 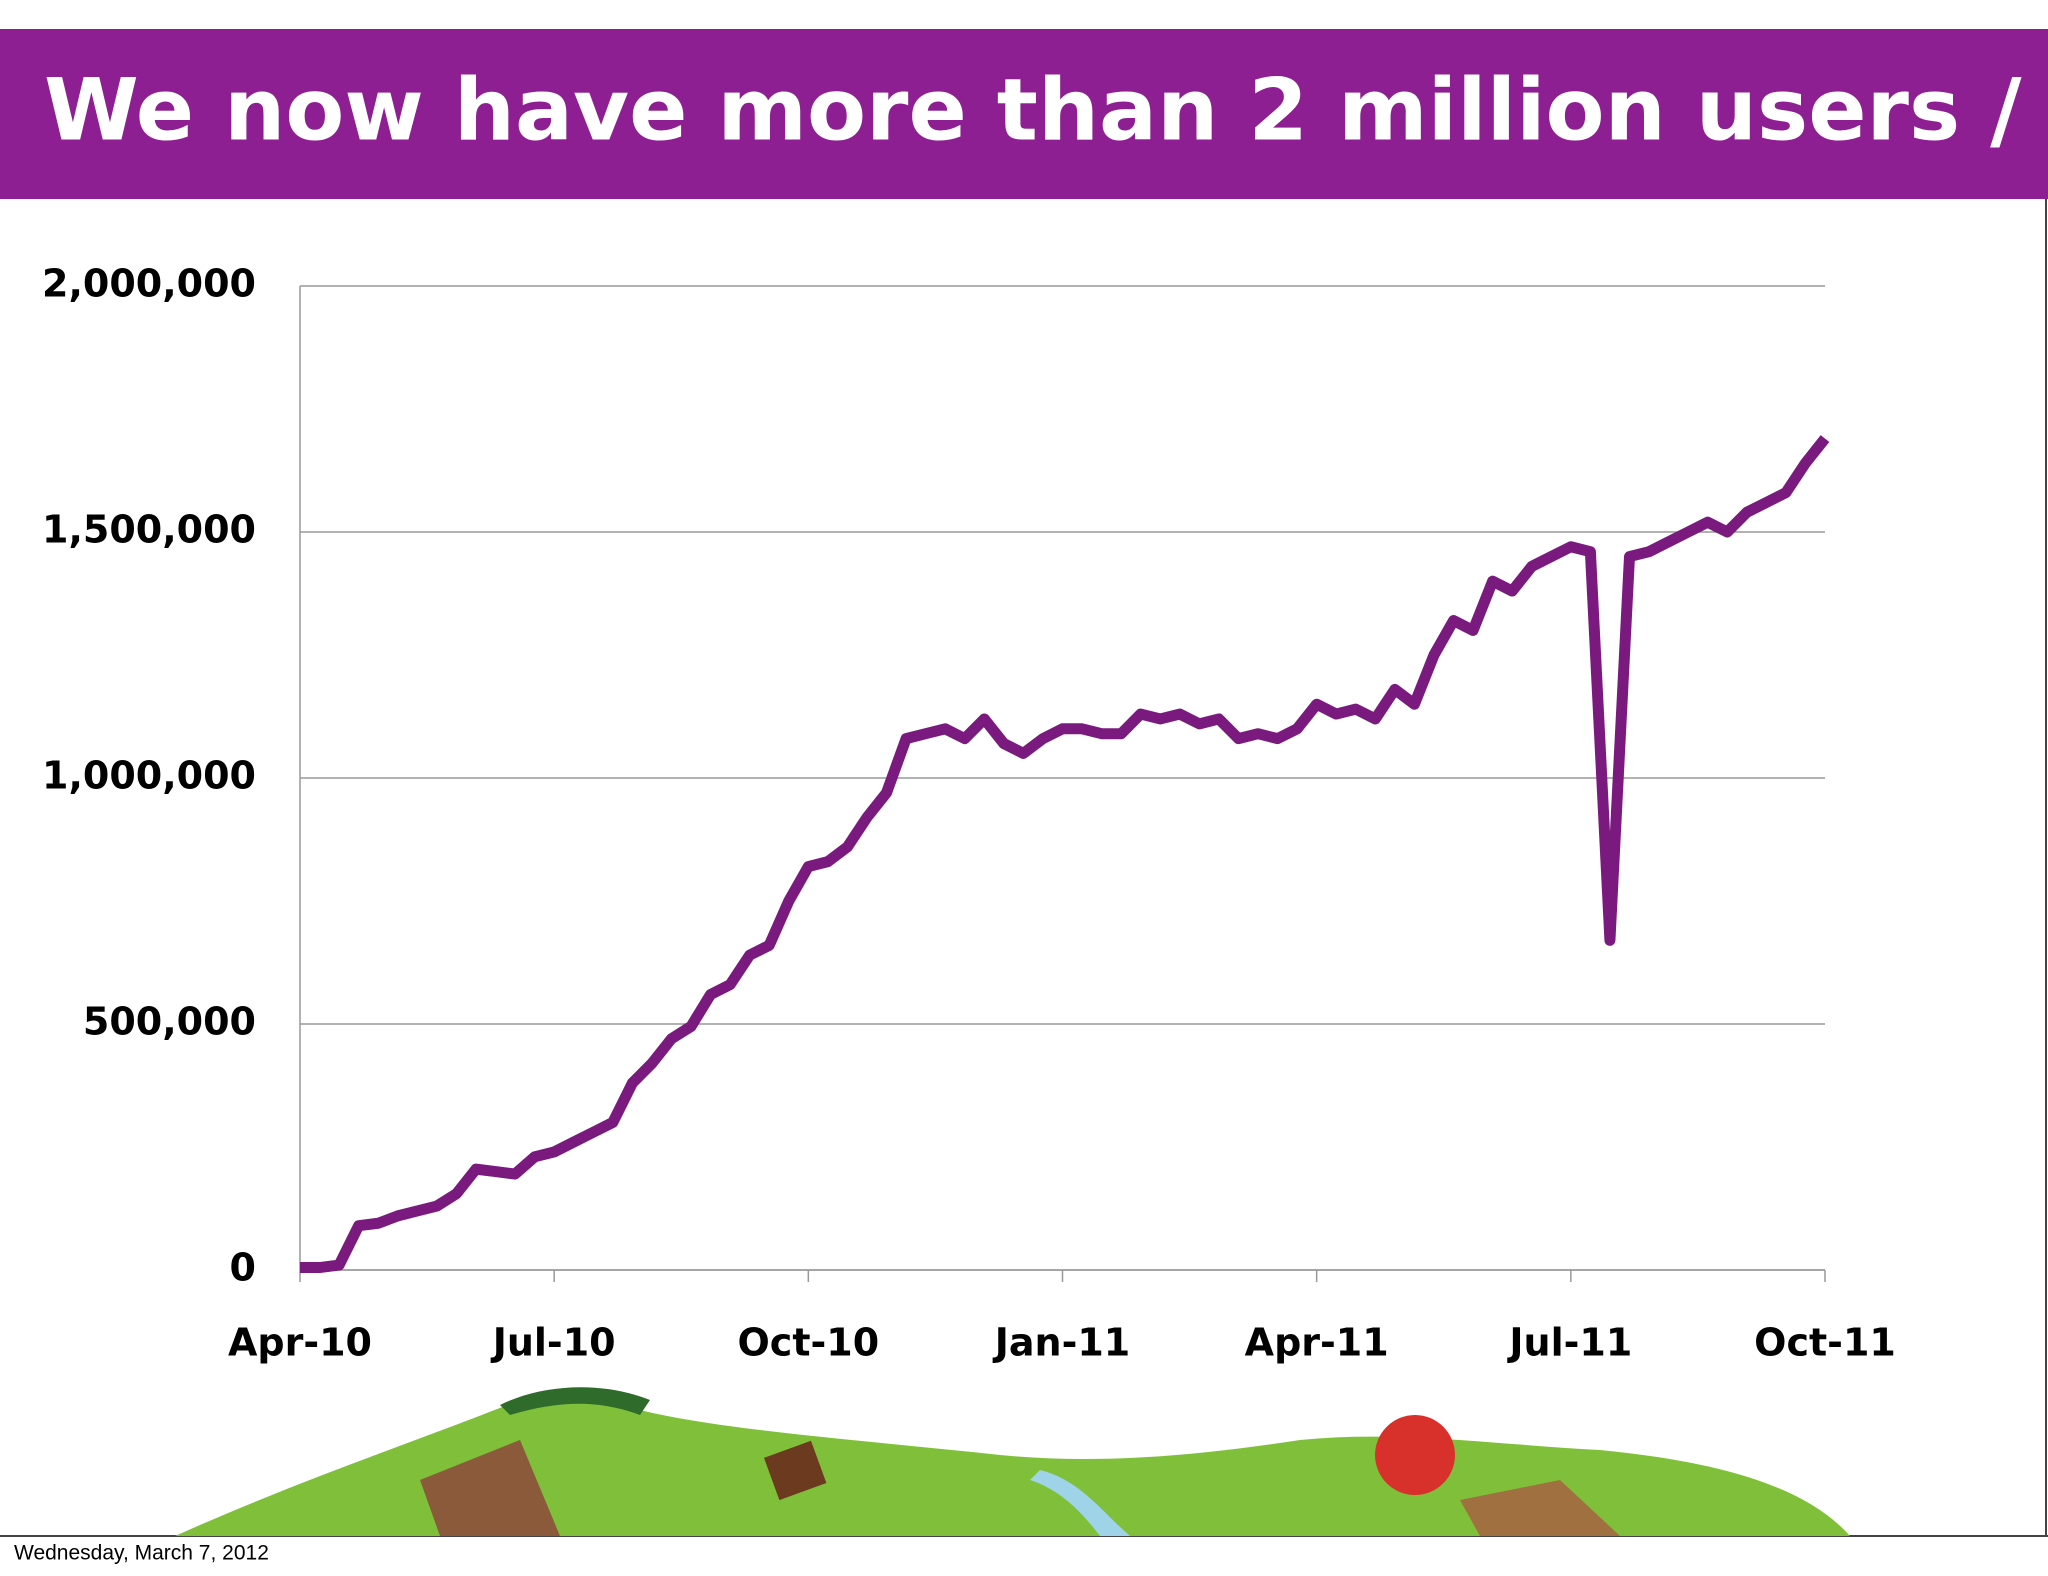 I want to click on landscape, so click(x=1012, y=1461).